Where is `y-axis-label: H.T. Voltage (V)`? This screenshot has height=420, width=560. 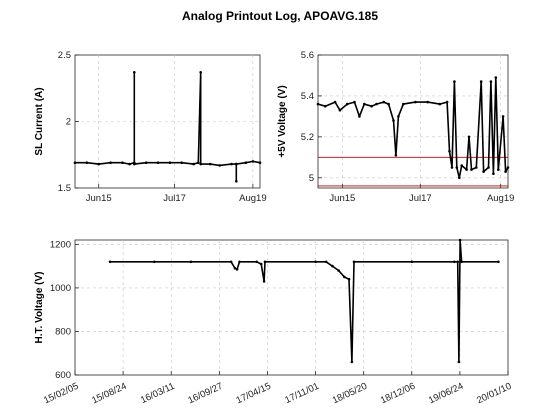 y-axis-label: H.T. Voltage (V) is located at coordinates (39, 307).